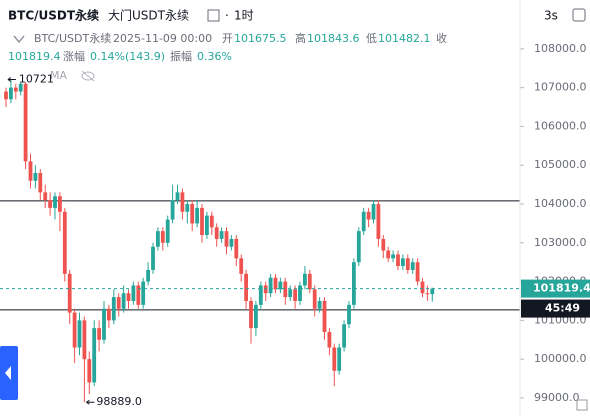 This screenshot has width=590, height=419. What do you see at coordinates (58, 75) in the screenshot?
I see `indicator-name: MA` at bounding box center [58, 75].